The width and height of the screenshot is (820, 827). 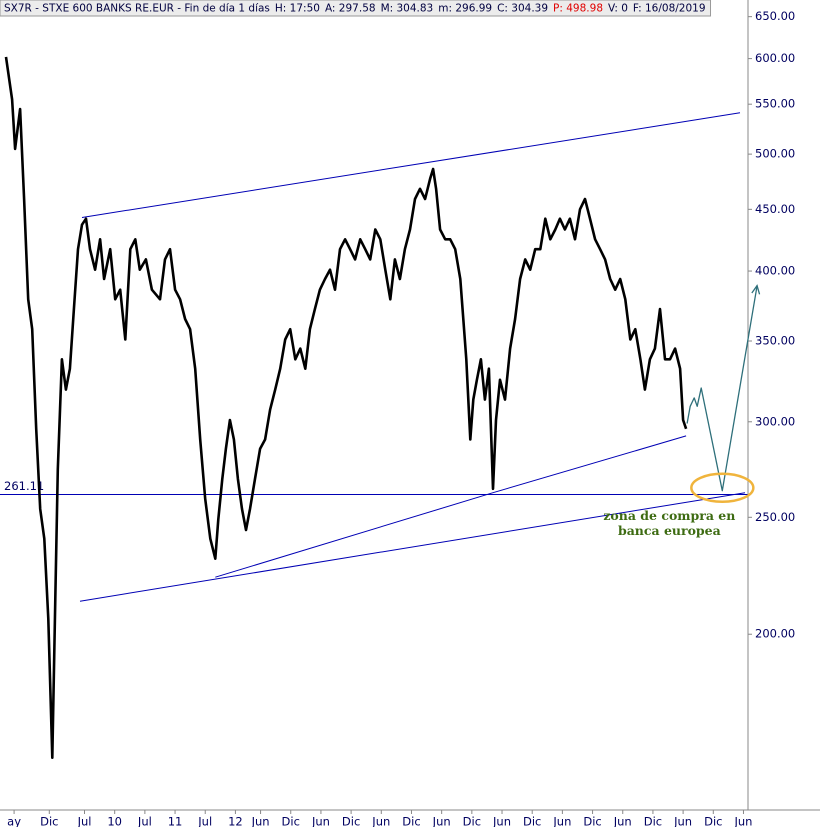 I want to click on level-label: 261.11, so click(x=24, y=486).